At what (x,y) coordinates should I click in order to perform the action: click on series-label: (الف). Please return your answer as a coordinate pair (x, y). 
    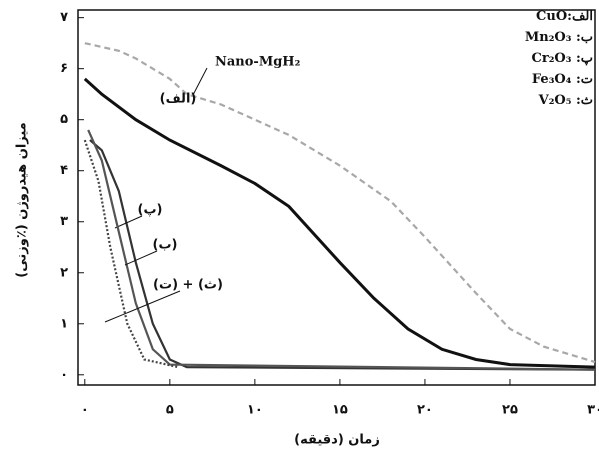
    Looking at the image, I should click on (178, 99).